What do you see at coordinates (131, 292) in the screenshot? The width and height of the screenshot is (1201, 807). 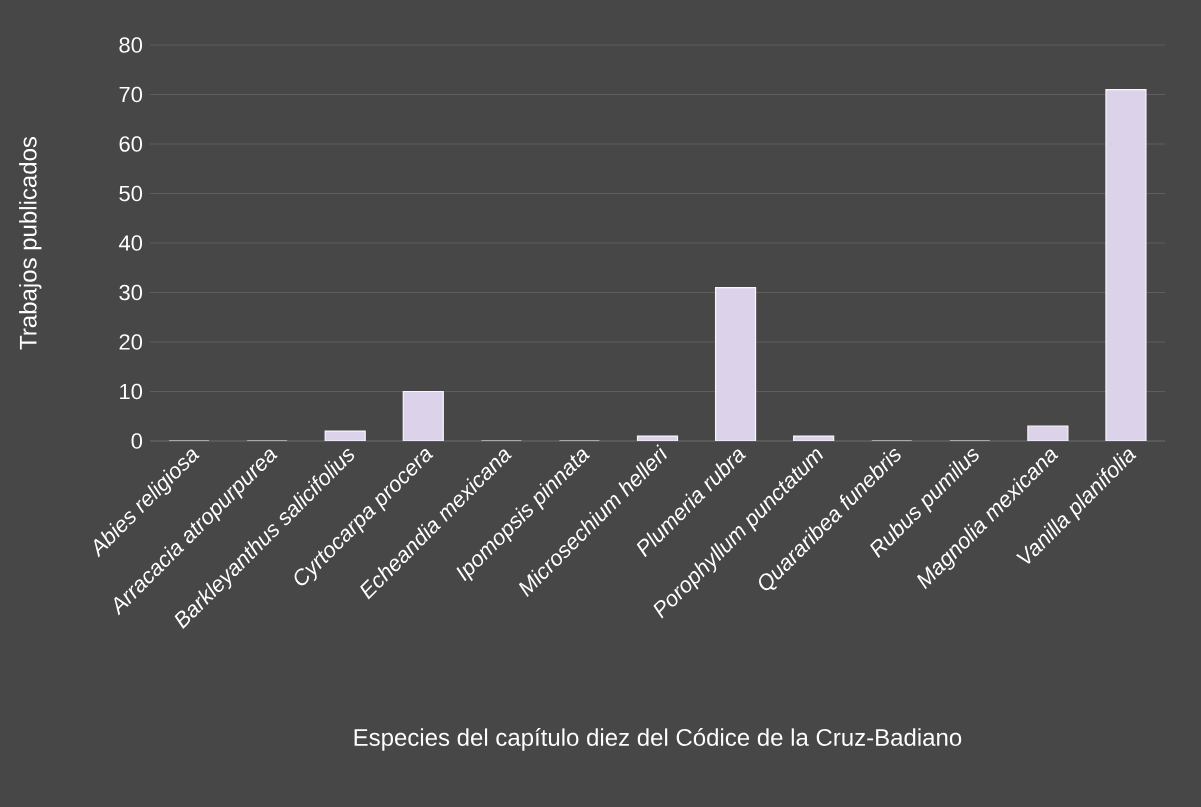 I see `y-tick-label: 30` at bounding box center [131, 292].